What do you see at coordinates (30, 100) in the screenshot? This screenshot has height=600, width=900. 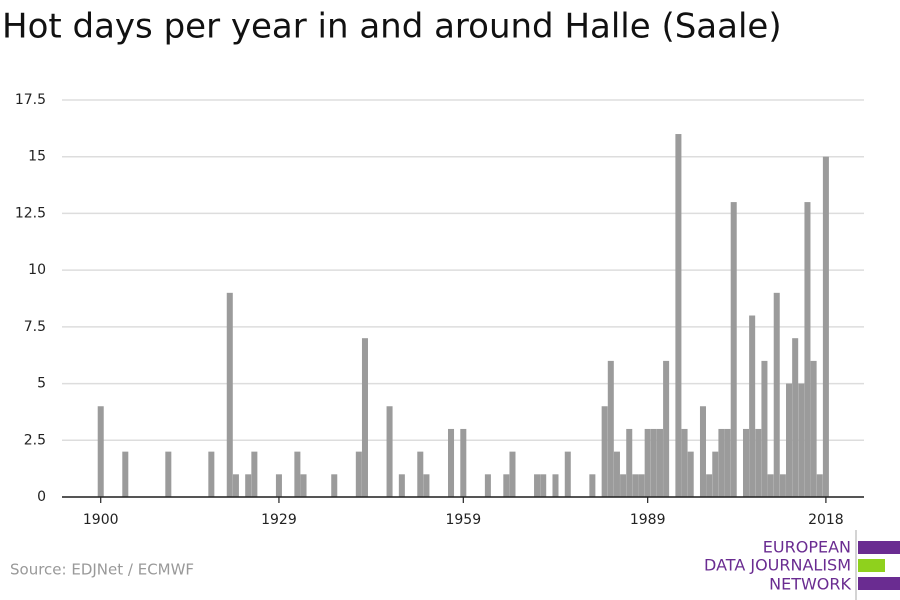 I see `y-tick-label: 17.5` at bounding box center [30, 100].